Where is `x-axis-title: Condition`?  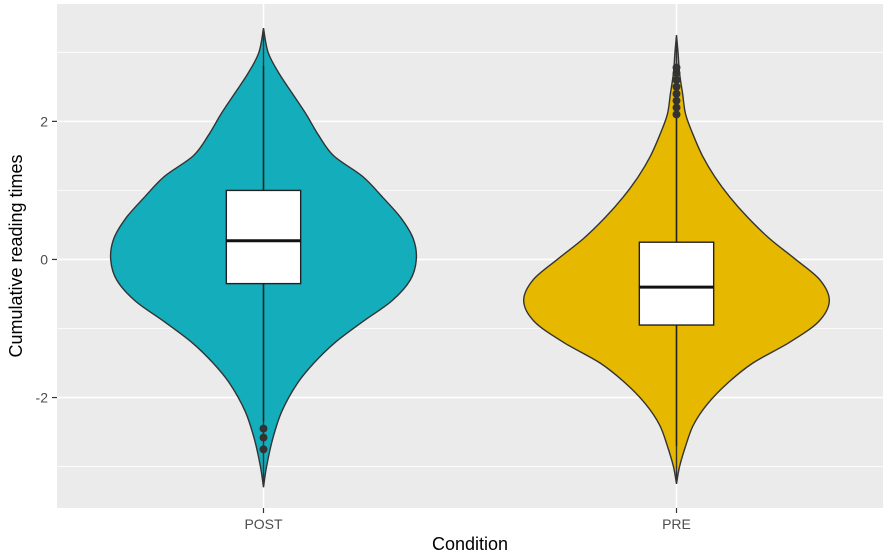
x-axis-title: Condition is located at coordinates (470, 544).